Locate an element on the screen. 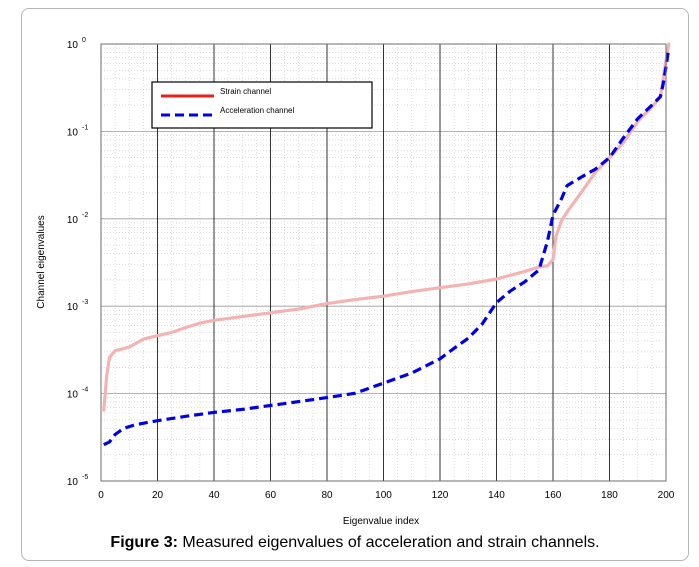  legend: Strain channel Acceleration channel is located at coordinates (262, 105).